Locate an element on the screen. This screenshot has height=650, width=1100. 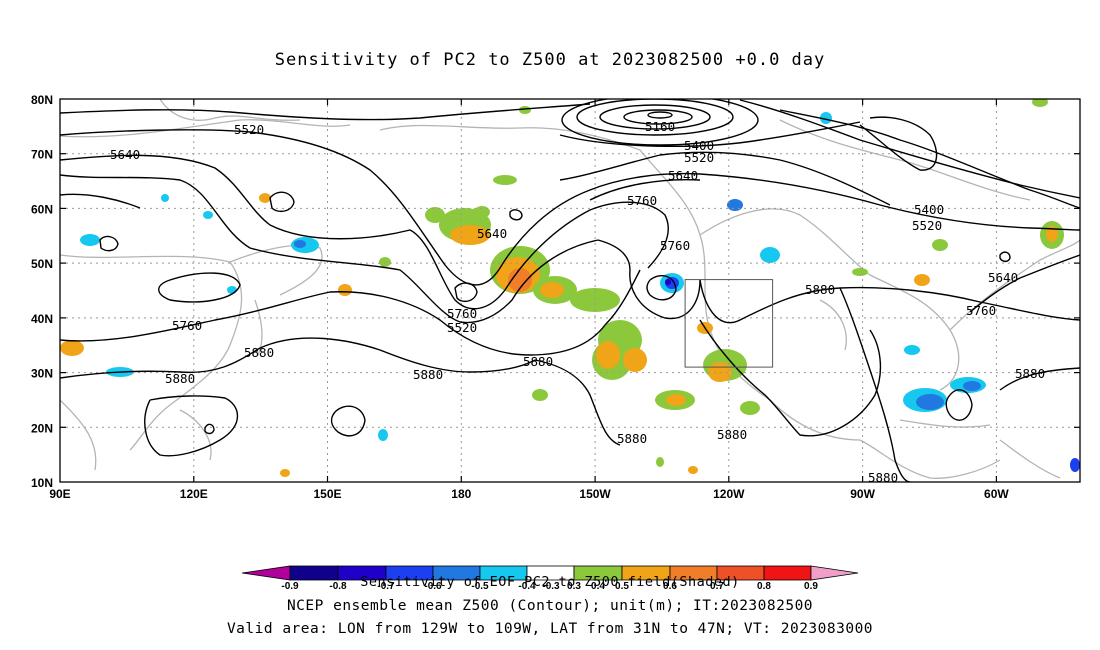
lat-label: 10N is located at coordinates (42, 483).